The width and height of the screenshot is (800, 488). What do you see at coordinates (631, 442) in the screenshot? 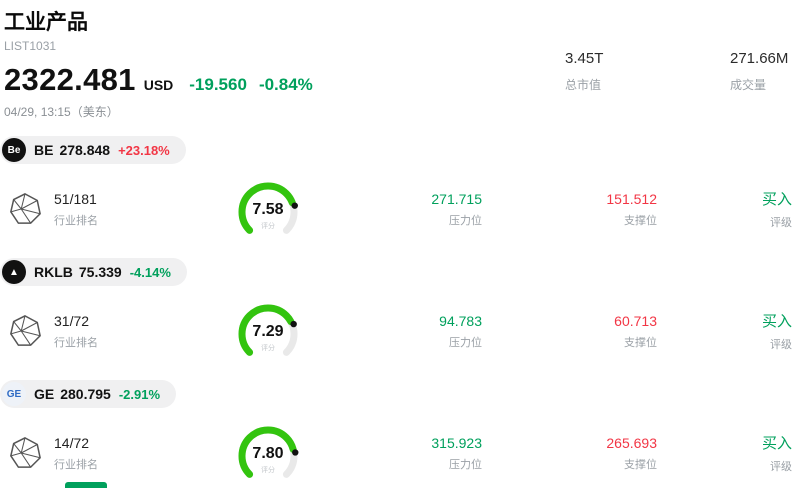
I see `support-value: 265.693` at bounding box center [631, 442].